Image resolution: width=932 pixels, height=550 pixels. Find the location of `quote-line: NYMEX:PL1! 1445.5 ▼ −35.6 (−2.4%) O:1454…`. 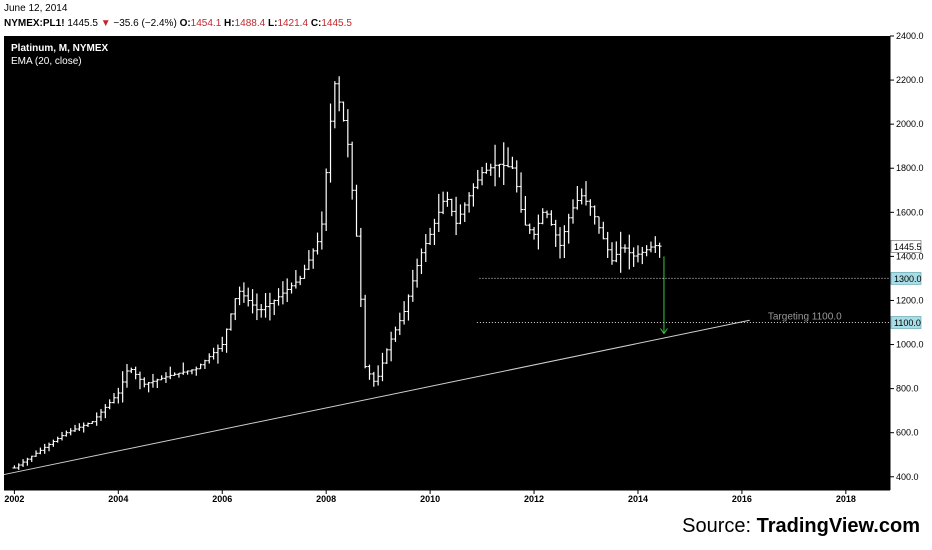

quote-line: NYMEX:PL1! 1445.5 ▼ −35.6 (−2.4%) O:1454… is located at coordinates (178, 23).